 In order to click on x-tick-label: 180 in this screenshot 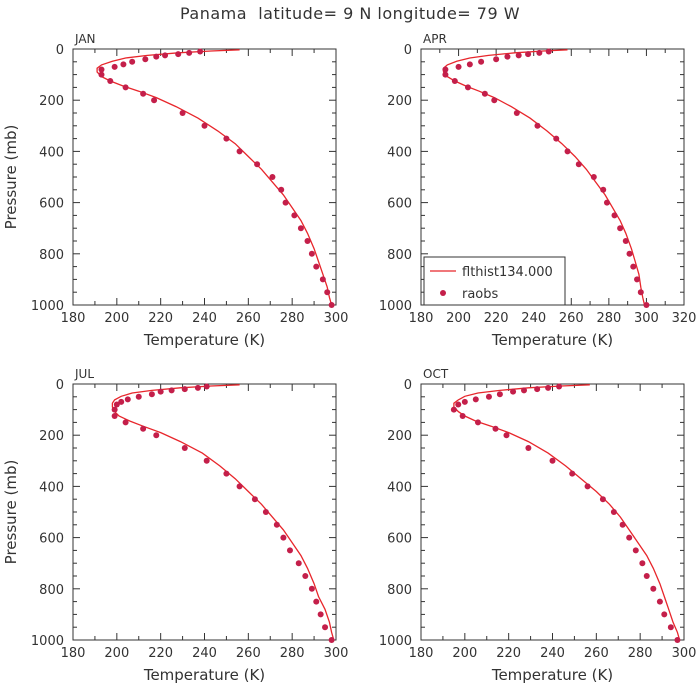, I will do `click(421, 653)`.